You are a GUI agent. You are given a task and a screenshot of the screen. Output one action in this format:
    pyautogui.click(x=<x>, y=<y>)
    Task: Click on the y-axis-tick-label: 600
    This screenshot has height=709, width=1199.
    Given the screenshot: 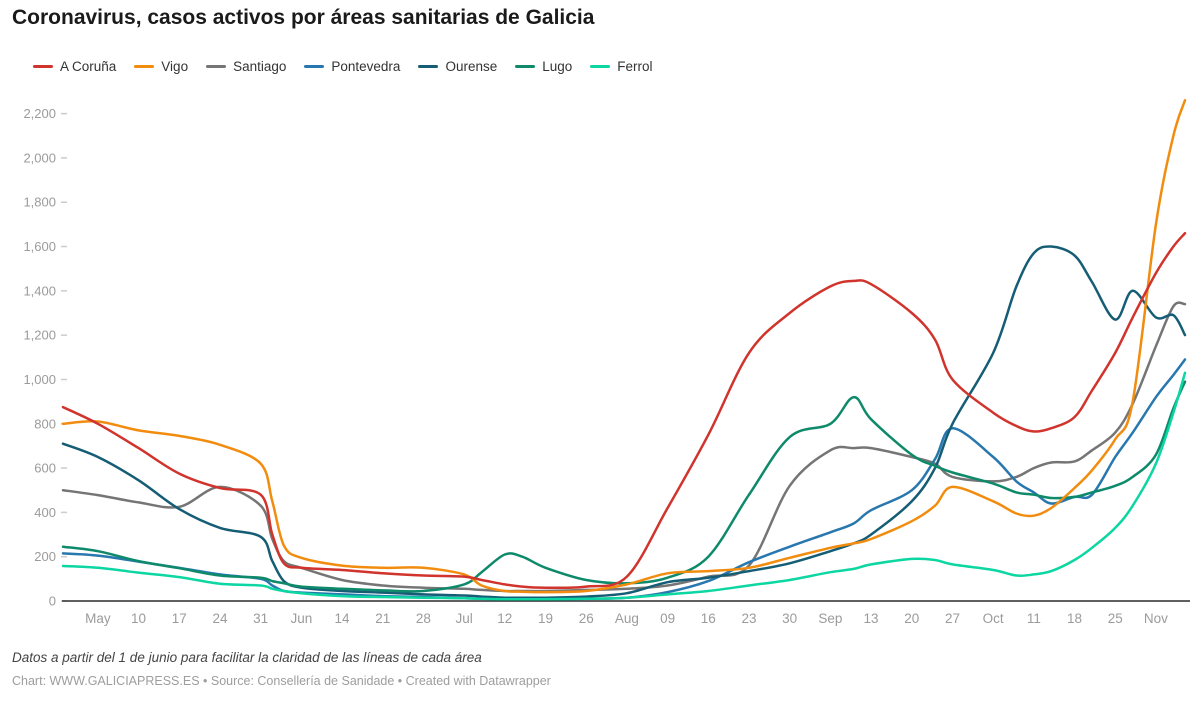 What is the action you would take?
    pyautogui.click(x=45, y=468)
    